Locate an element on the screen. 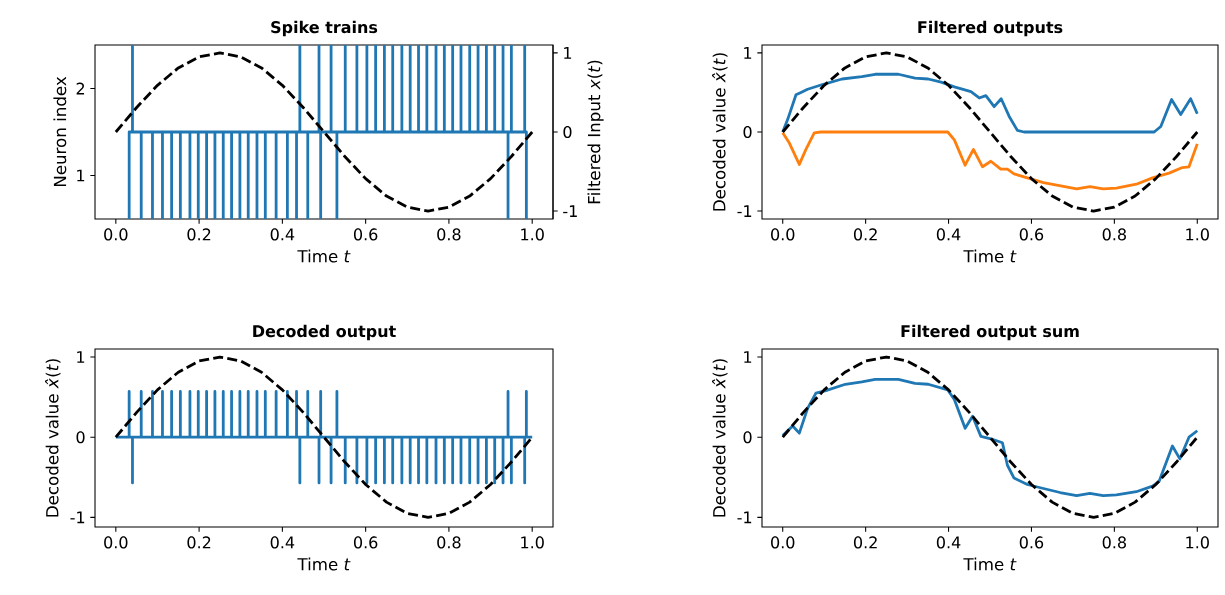 Image resolution: width=1225 pixels, height=595 pixels. y-tick-label: 2 is located at coordinates (80, 88).